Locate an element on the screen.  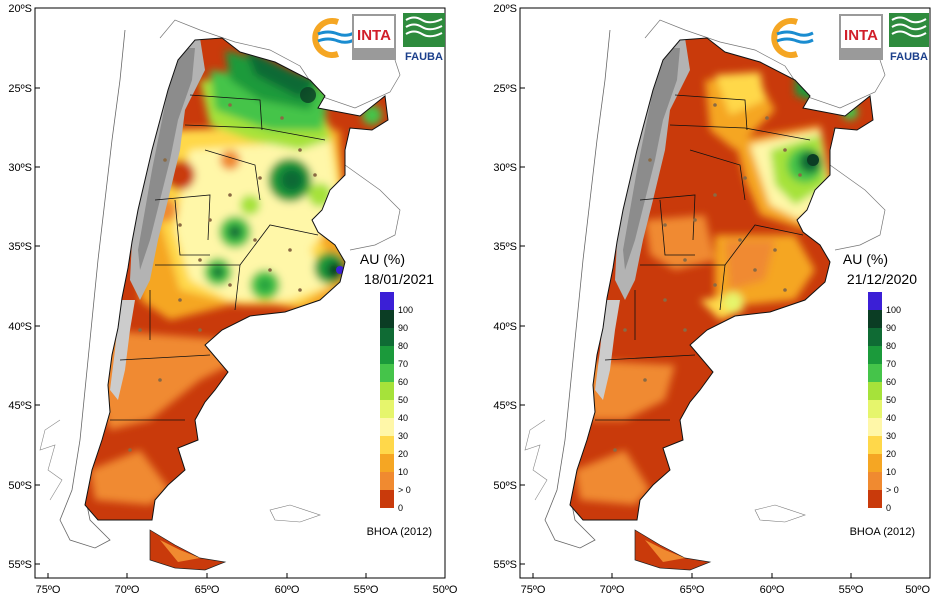
map-date: 21/12/2020 is located at coordinates (882, 279).